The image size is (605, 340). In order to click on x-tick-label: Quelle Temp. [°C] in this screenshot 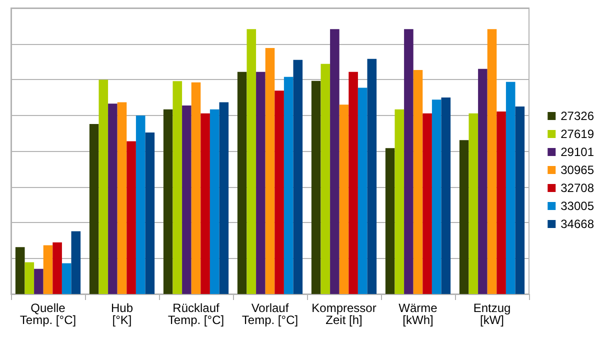, I will do `click(48, 314)`.